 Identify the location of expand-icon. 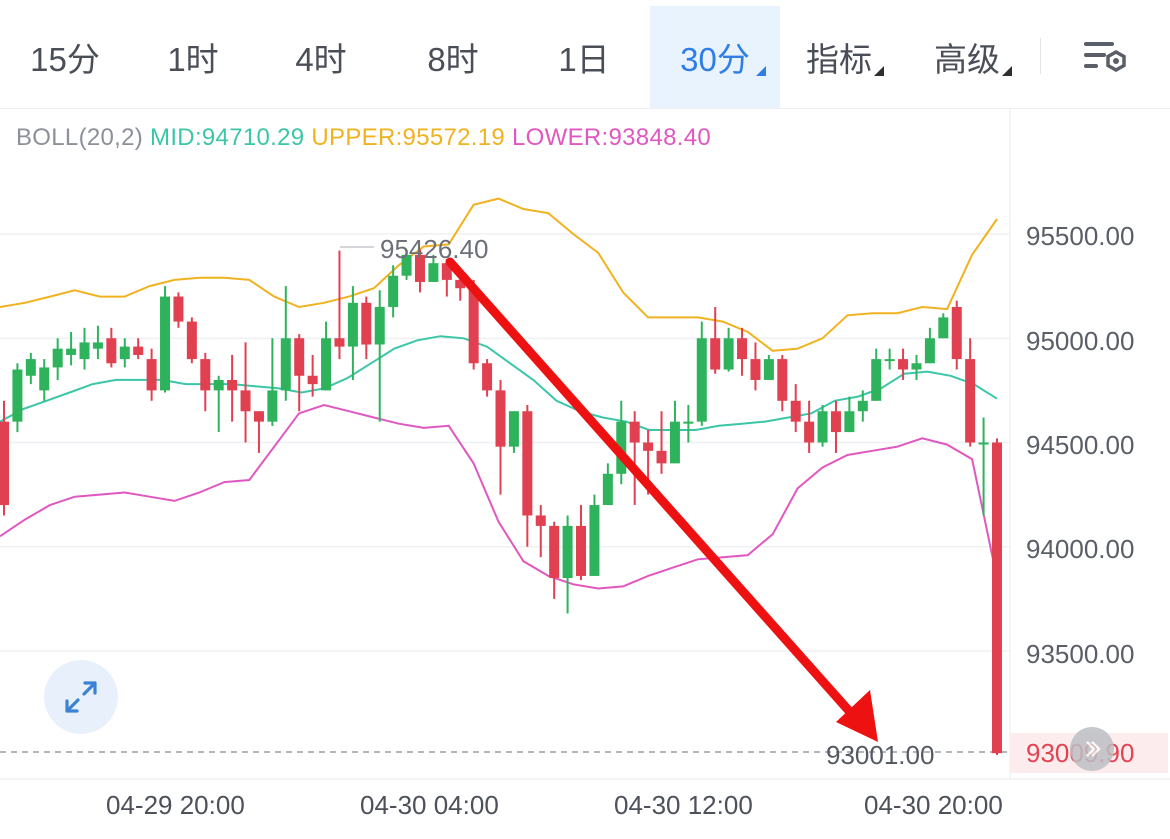
(81, 697).